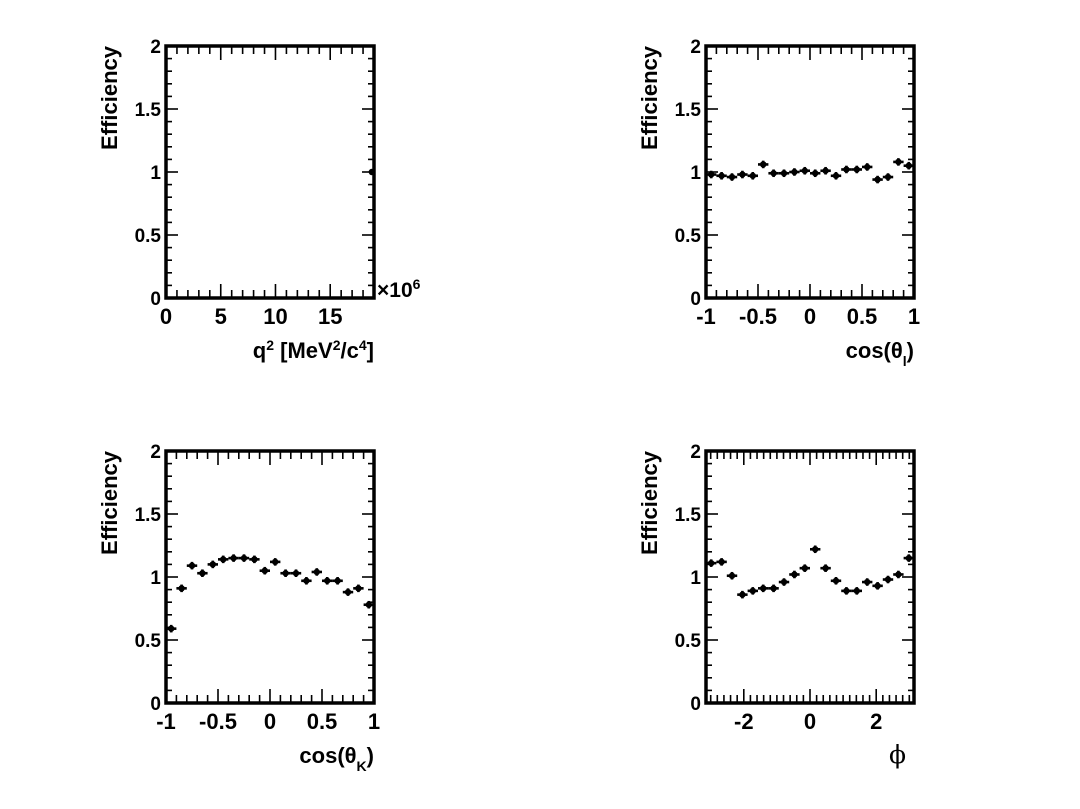  I want to click on x-tick-label: 10, so click(275, 316).